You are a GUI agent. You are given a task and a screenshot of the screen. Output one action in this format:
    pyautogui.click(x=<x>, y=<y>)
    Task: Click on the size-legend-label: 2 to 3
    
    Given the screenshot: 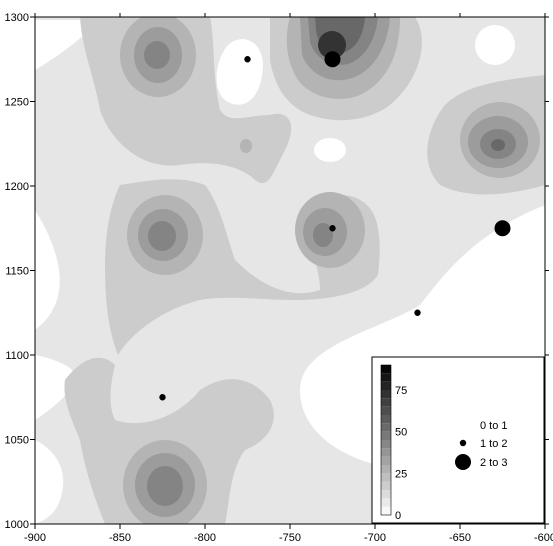 What is the action you would take?
    pyautogui.click(x=494, y=463)
    